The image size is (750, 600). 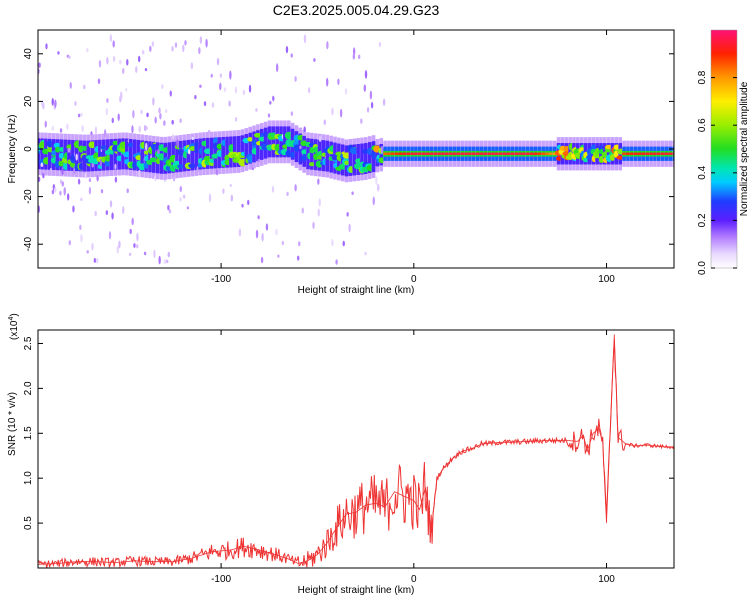 I want to click on spectrogram-y-tick-label: 20, so click(x=28, y=101).